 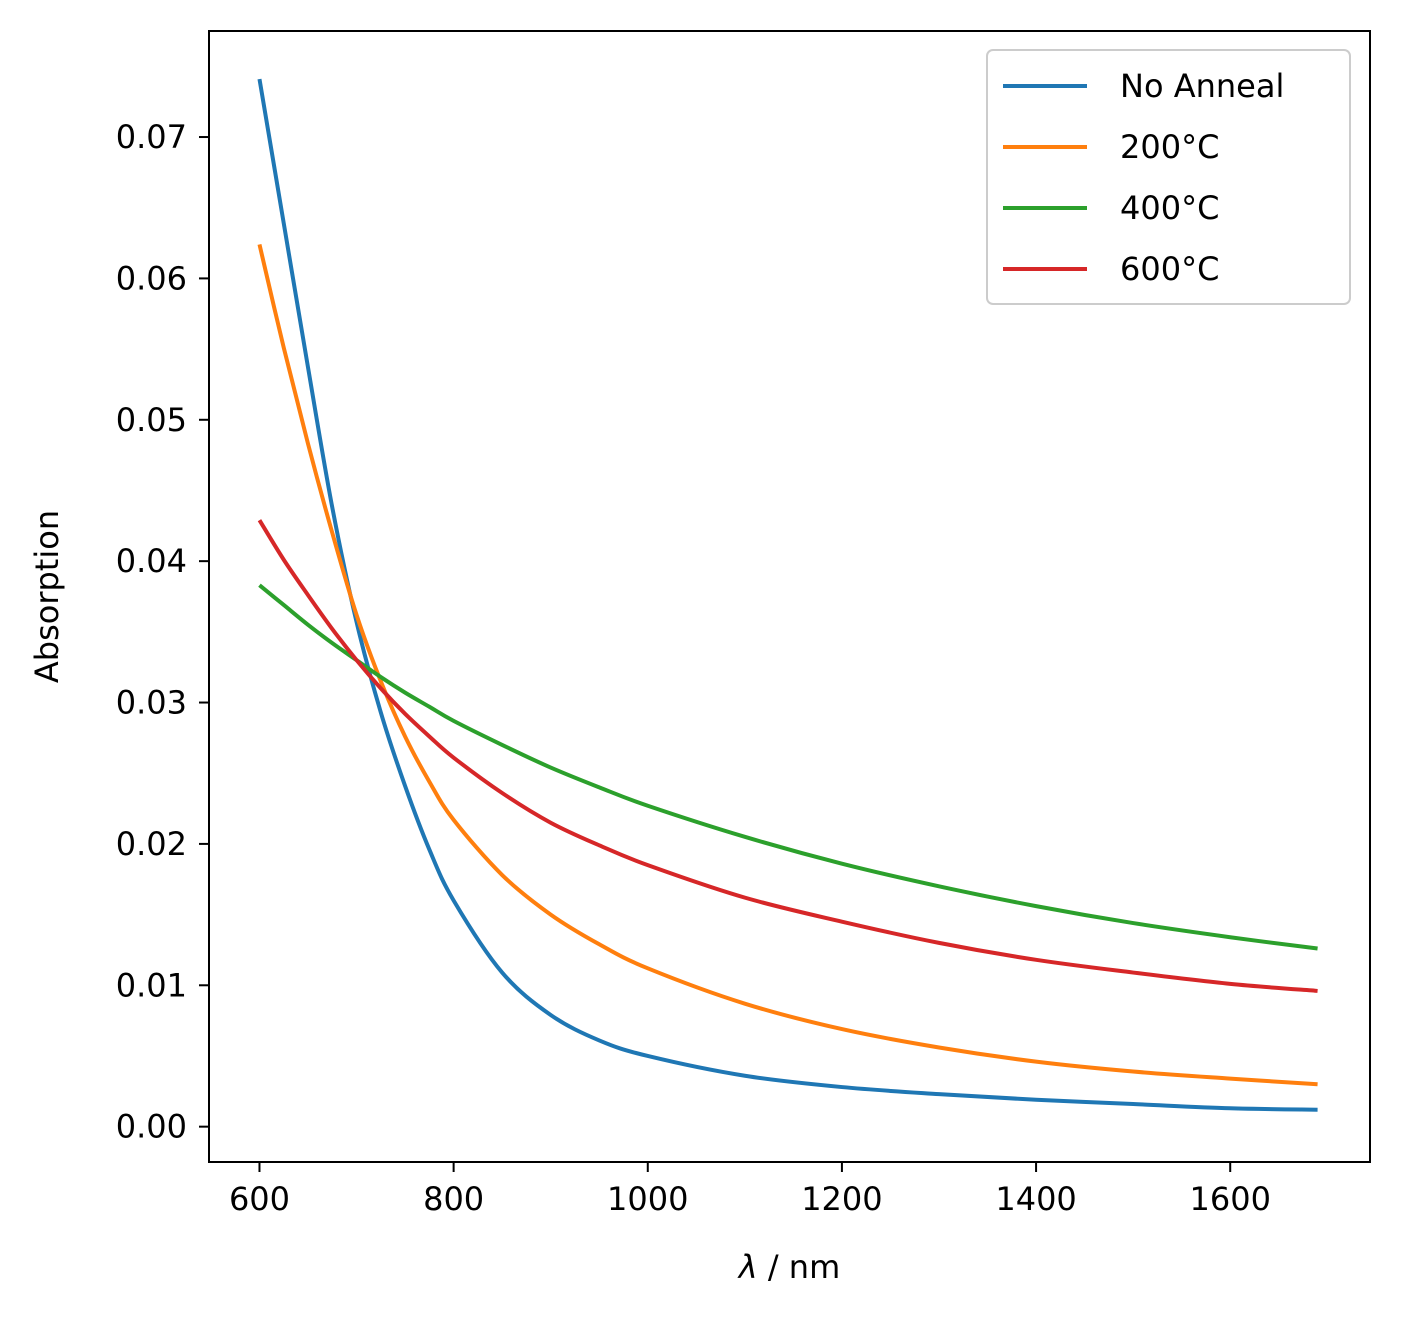 I want to click on legend: No Anneal 200°C 400°C 600°C, so click(x=1168, y=177).